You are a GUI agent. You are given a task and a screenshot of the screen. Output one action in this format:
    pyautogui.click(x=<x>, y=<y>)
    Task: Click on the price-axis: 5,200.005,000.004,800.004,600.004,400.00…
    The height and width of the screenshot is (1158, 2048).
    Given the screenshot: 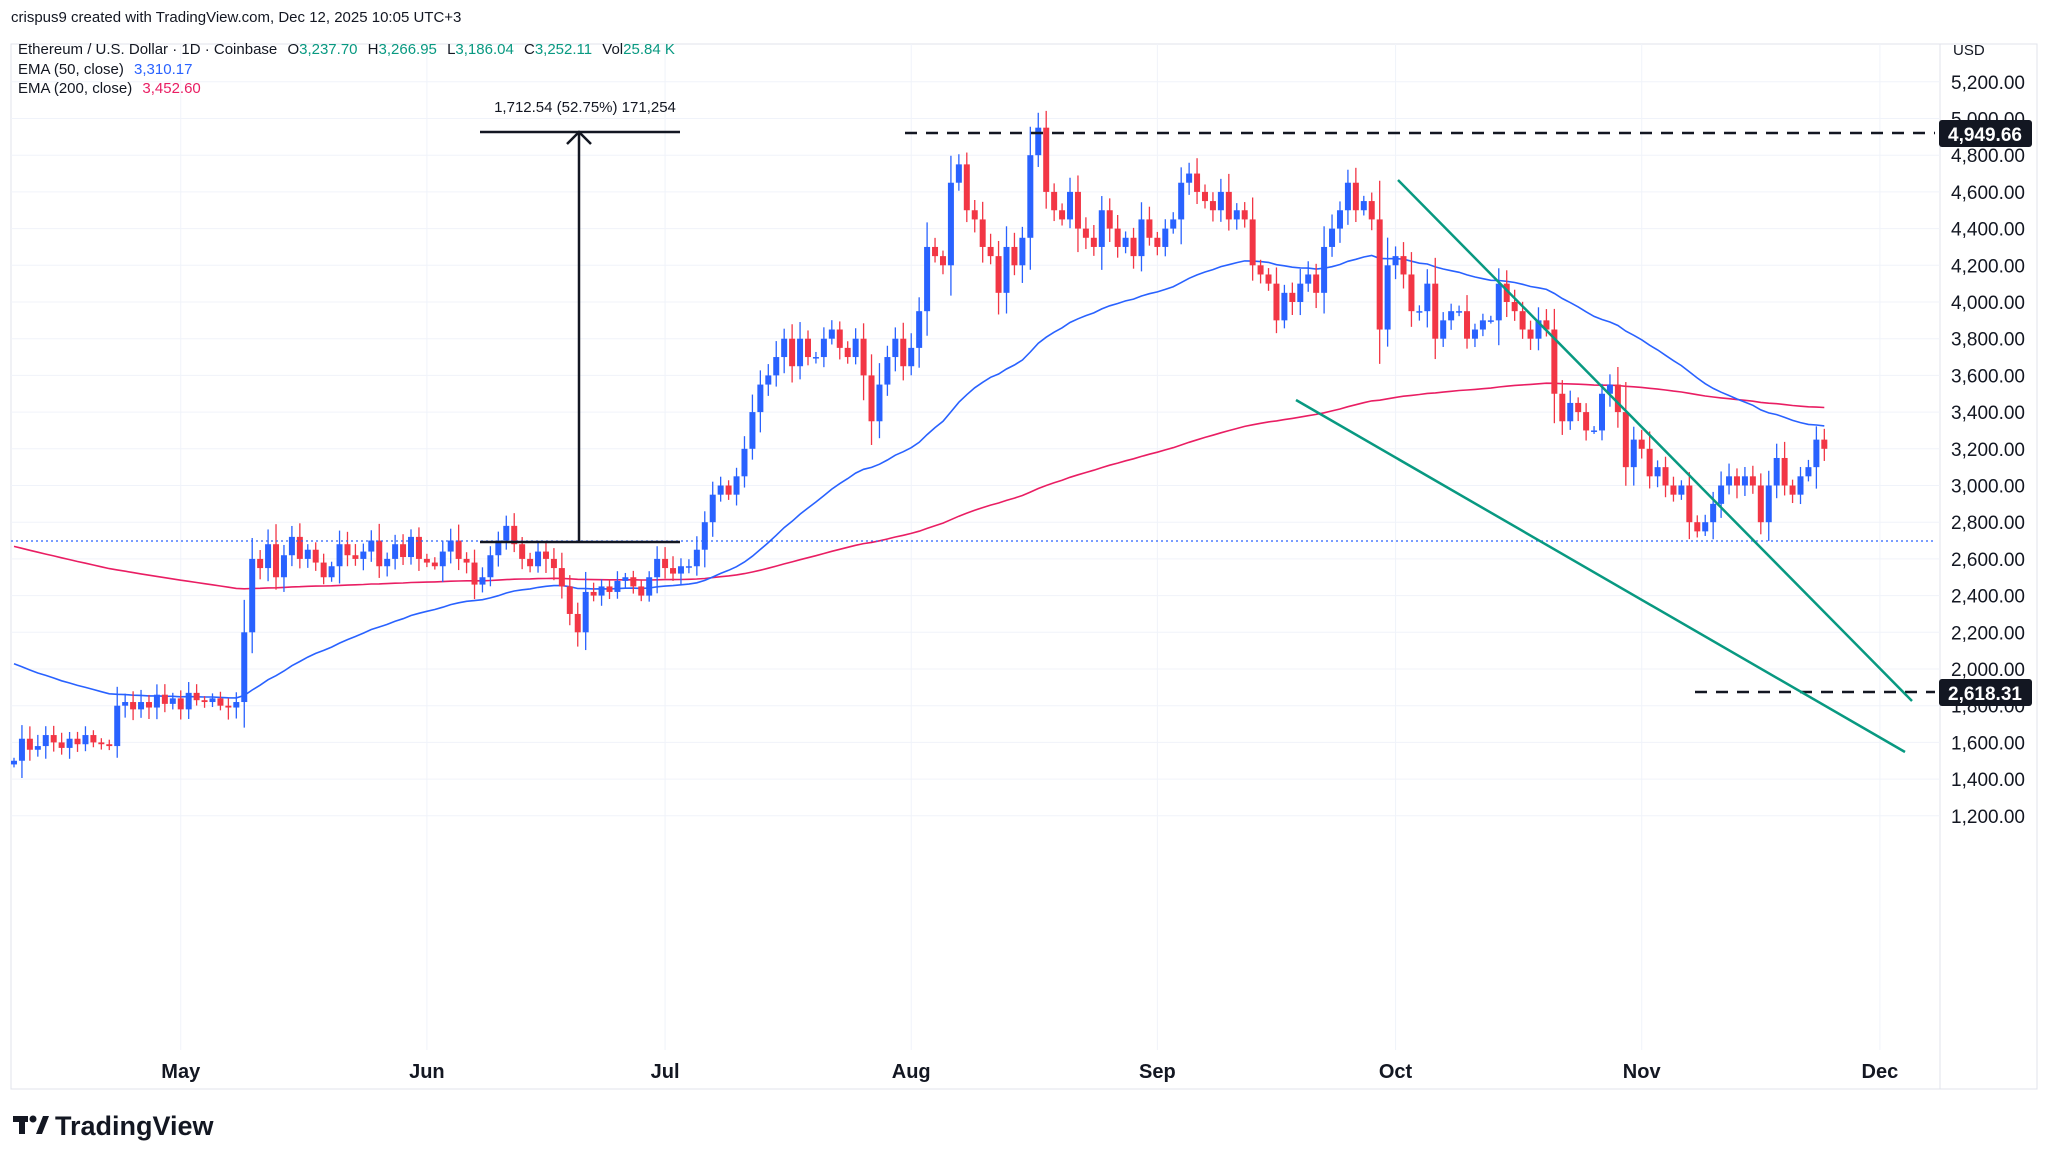 What is the action you would take?
    pyautogui.click(x=1988, y=450)
    